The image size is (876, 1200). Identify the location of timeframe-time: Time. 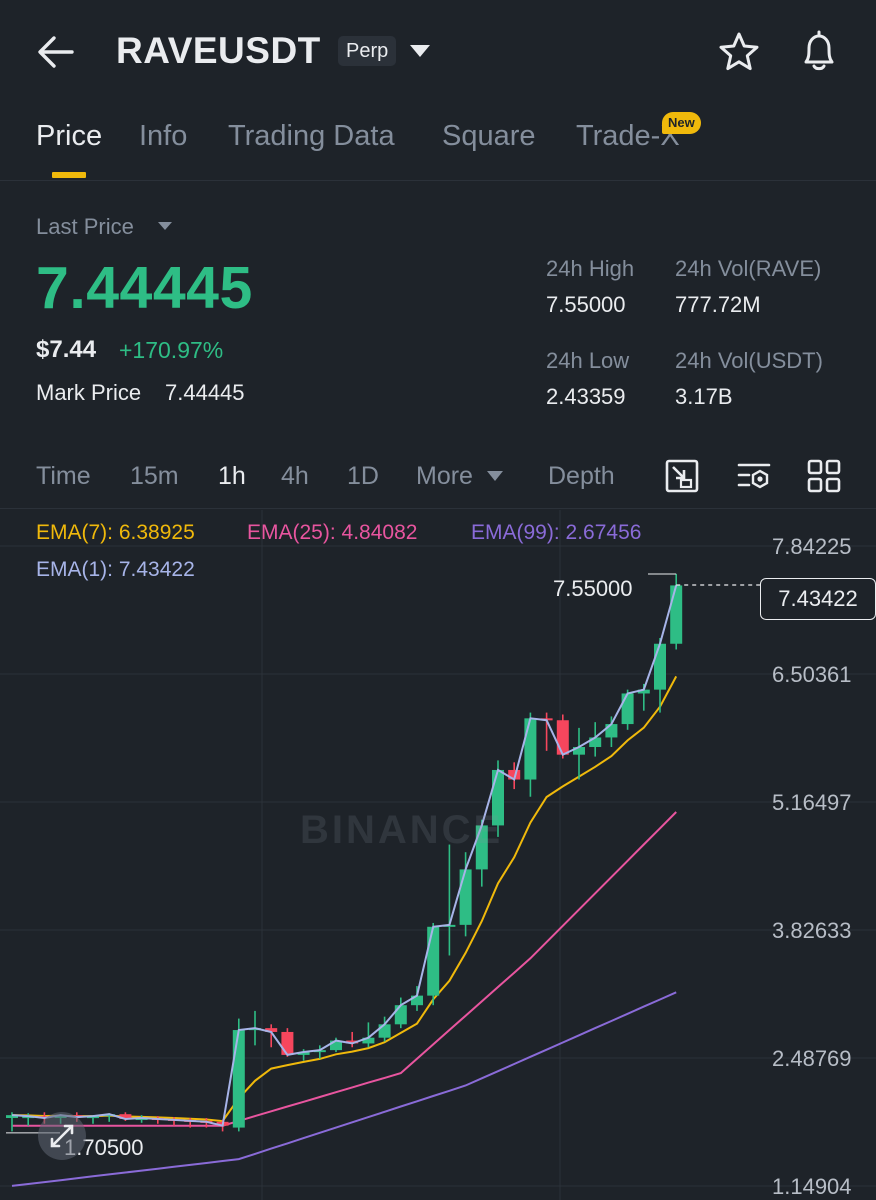
(63, 476).